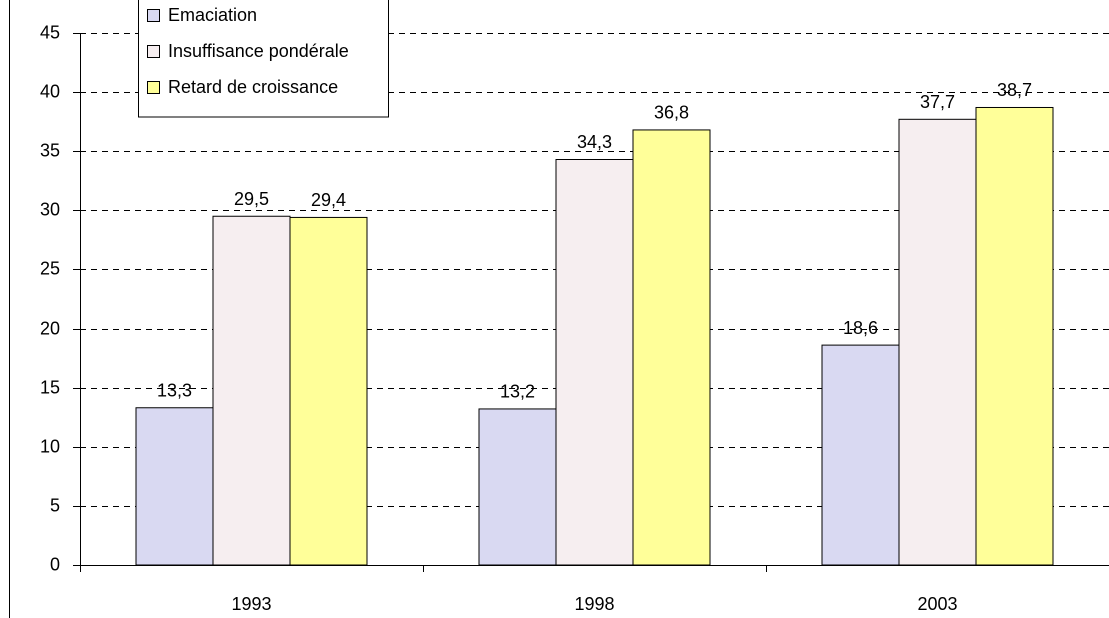 This screenshot has width=1109, height=618. Describe the element at coordinates (50, 209) in the screenshot. I see `y-tick-label: 30` at that location.